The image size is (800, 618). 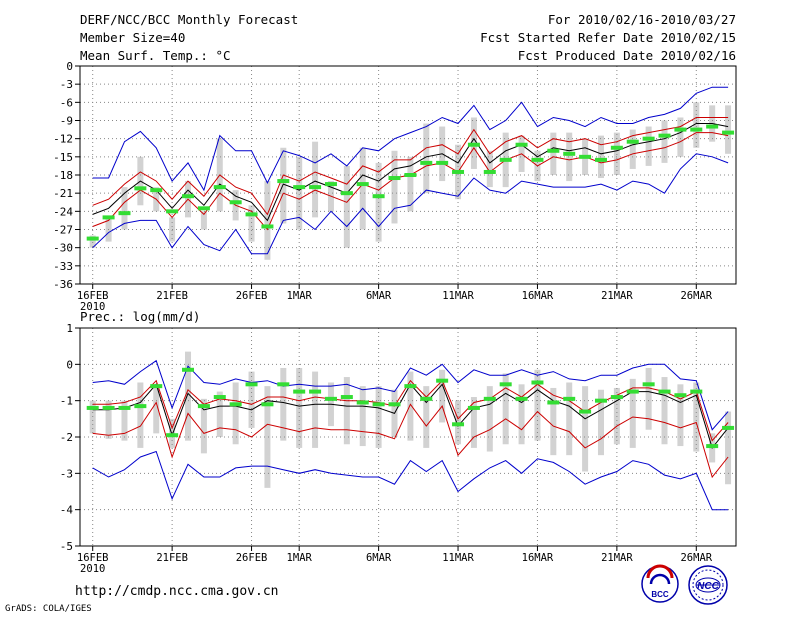 I want to click on temperature-ytick-label: -15, so click(x=63, y=157).